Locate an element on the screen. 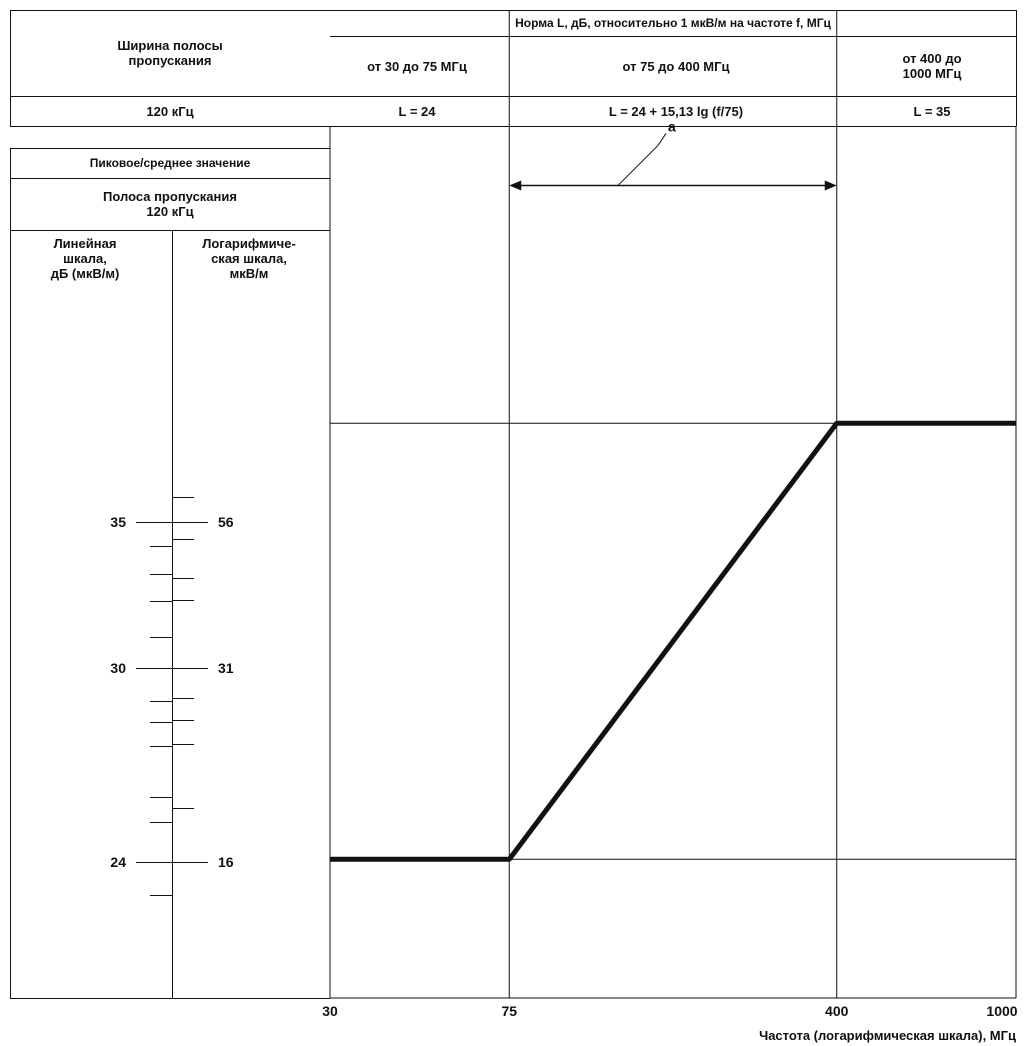  range-30-75-header: от 30 до 75 МГц is located at coordinates (417, 66).